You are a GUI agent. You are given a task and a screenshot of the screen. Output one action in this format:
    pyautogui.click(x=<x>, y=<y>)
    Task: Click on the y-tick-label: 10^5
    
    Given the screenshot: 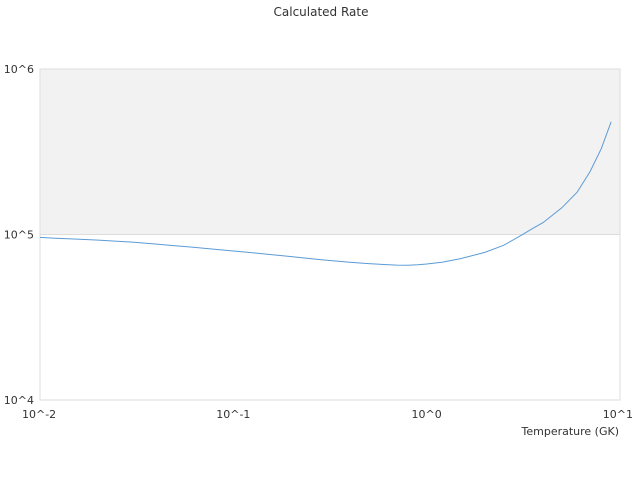 What is the action you would take?
    pyautogui.click(x=19, y=235)
    